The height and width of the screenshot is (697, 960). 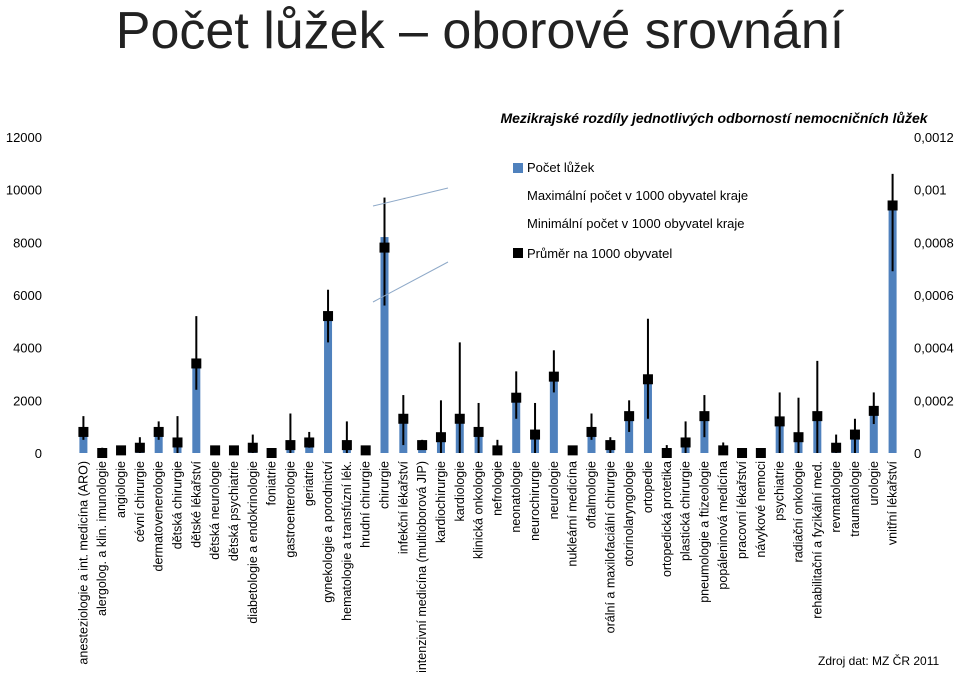 I want to click on x-tick-label: ortopedie, so click(x=648, y=487).